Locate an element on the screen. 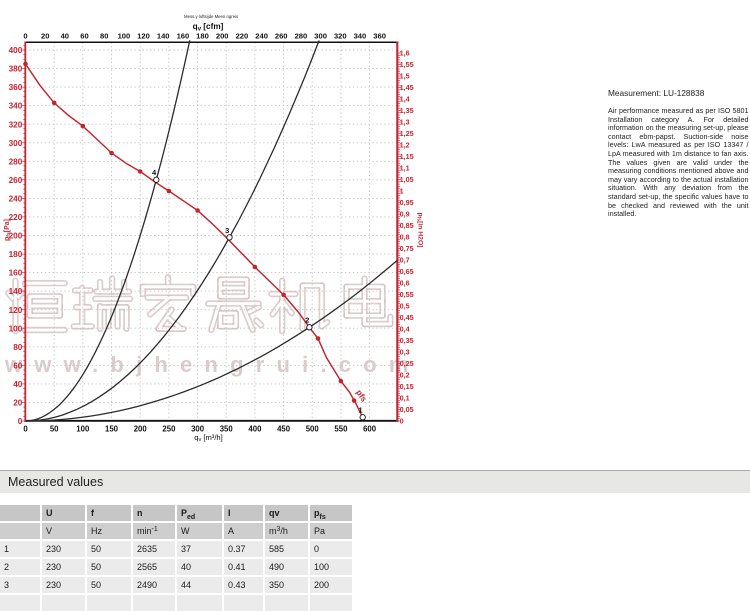 This screenshot has width=750, height=611. svg-text: 0,4 is located at coordinates (405, 329).